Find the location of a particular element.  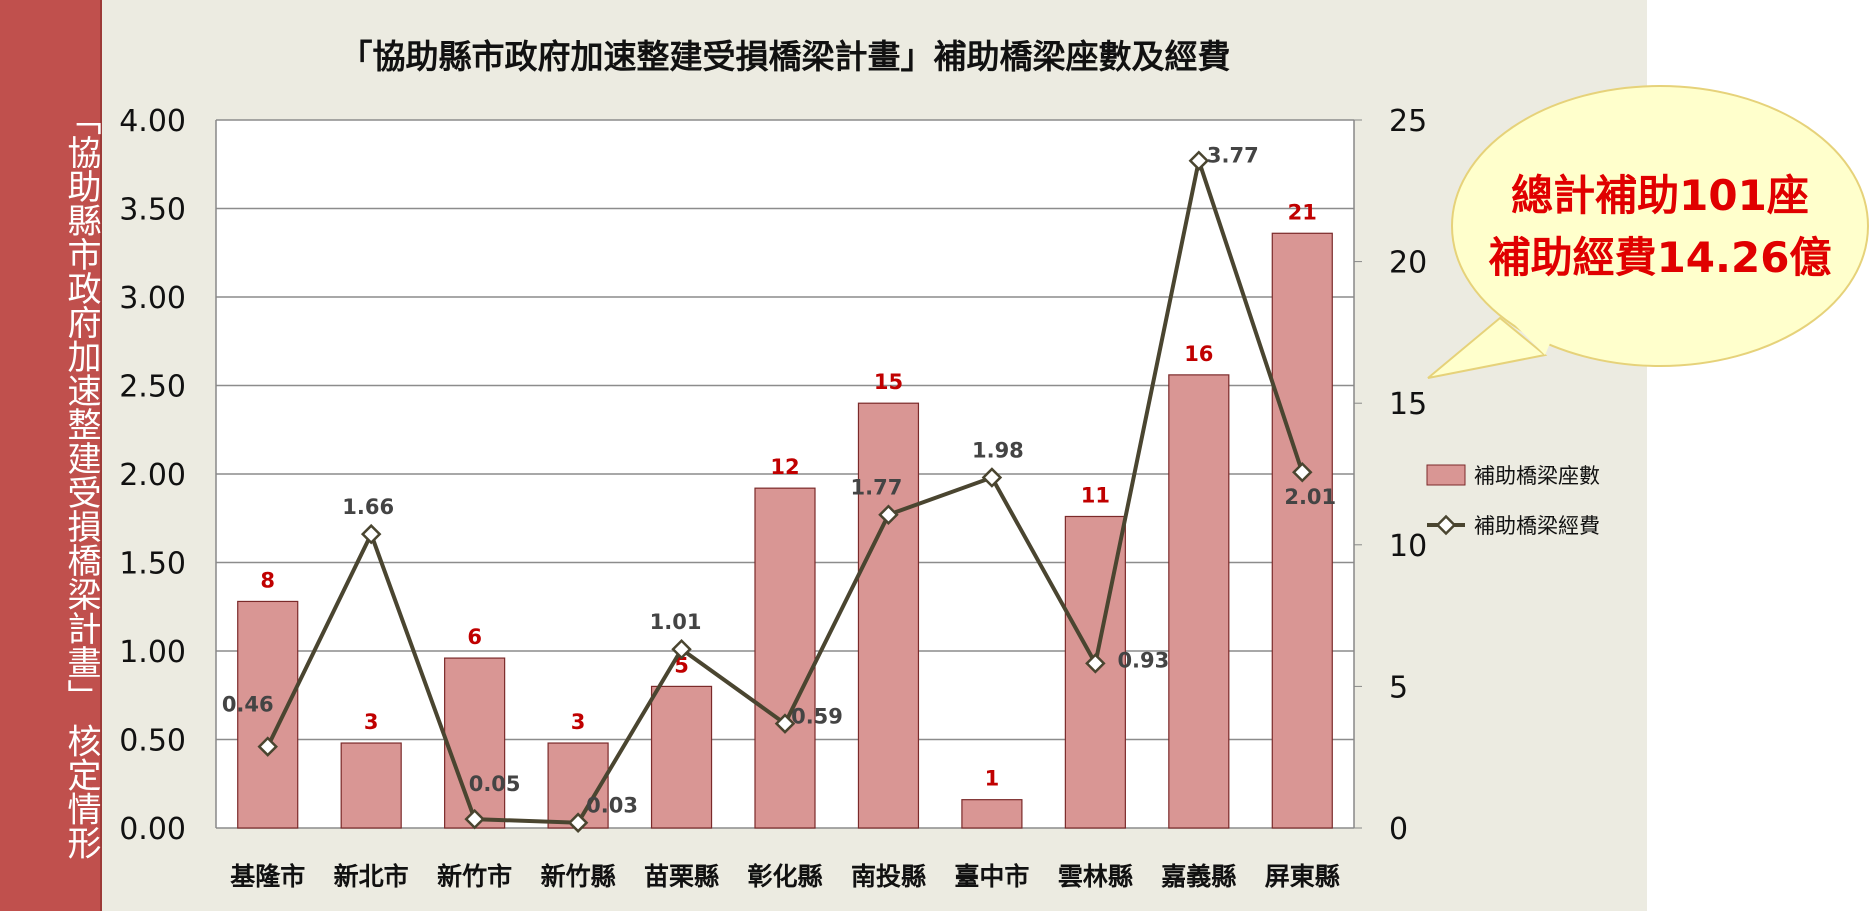

category-label: 新竹市 is located at coordinates (474, 876).